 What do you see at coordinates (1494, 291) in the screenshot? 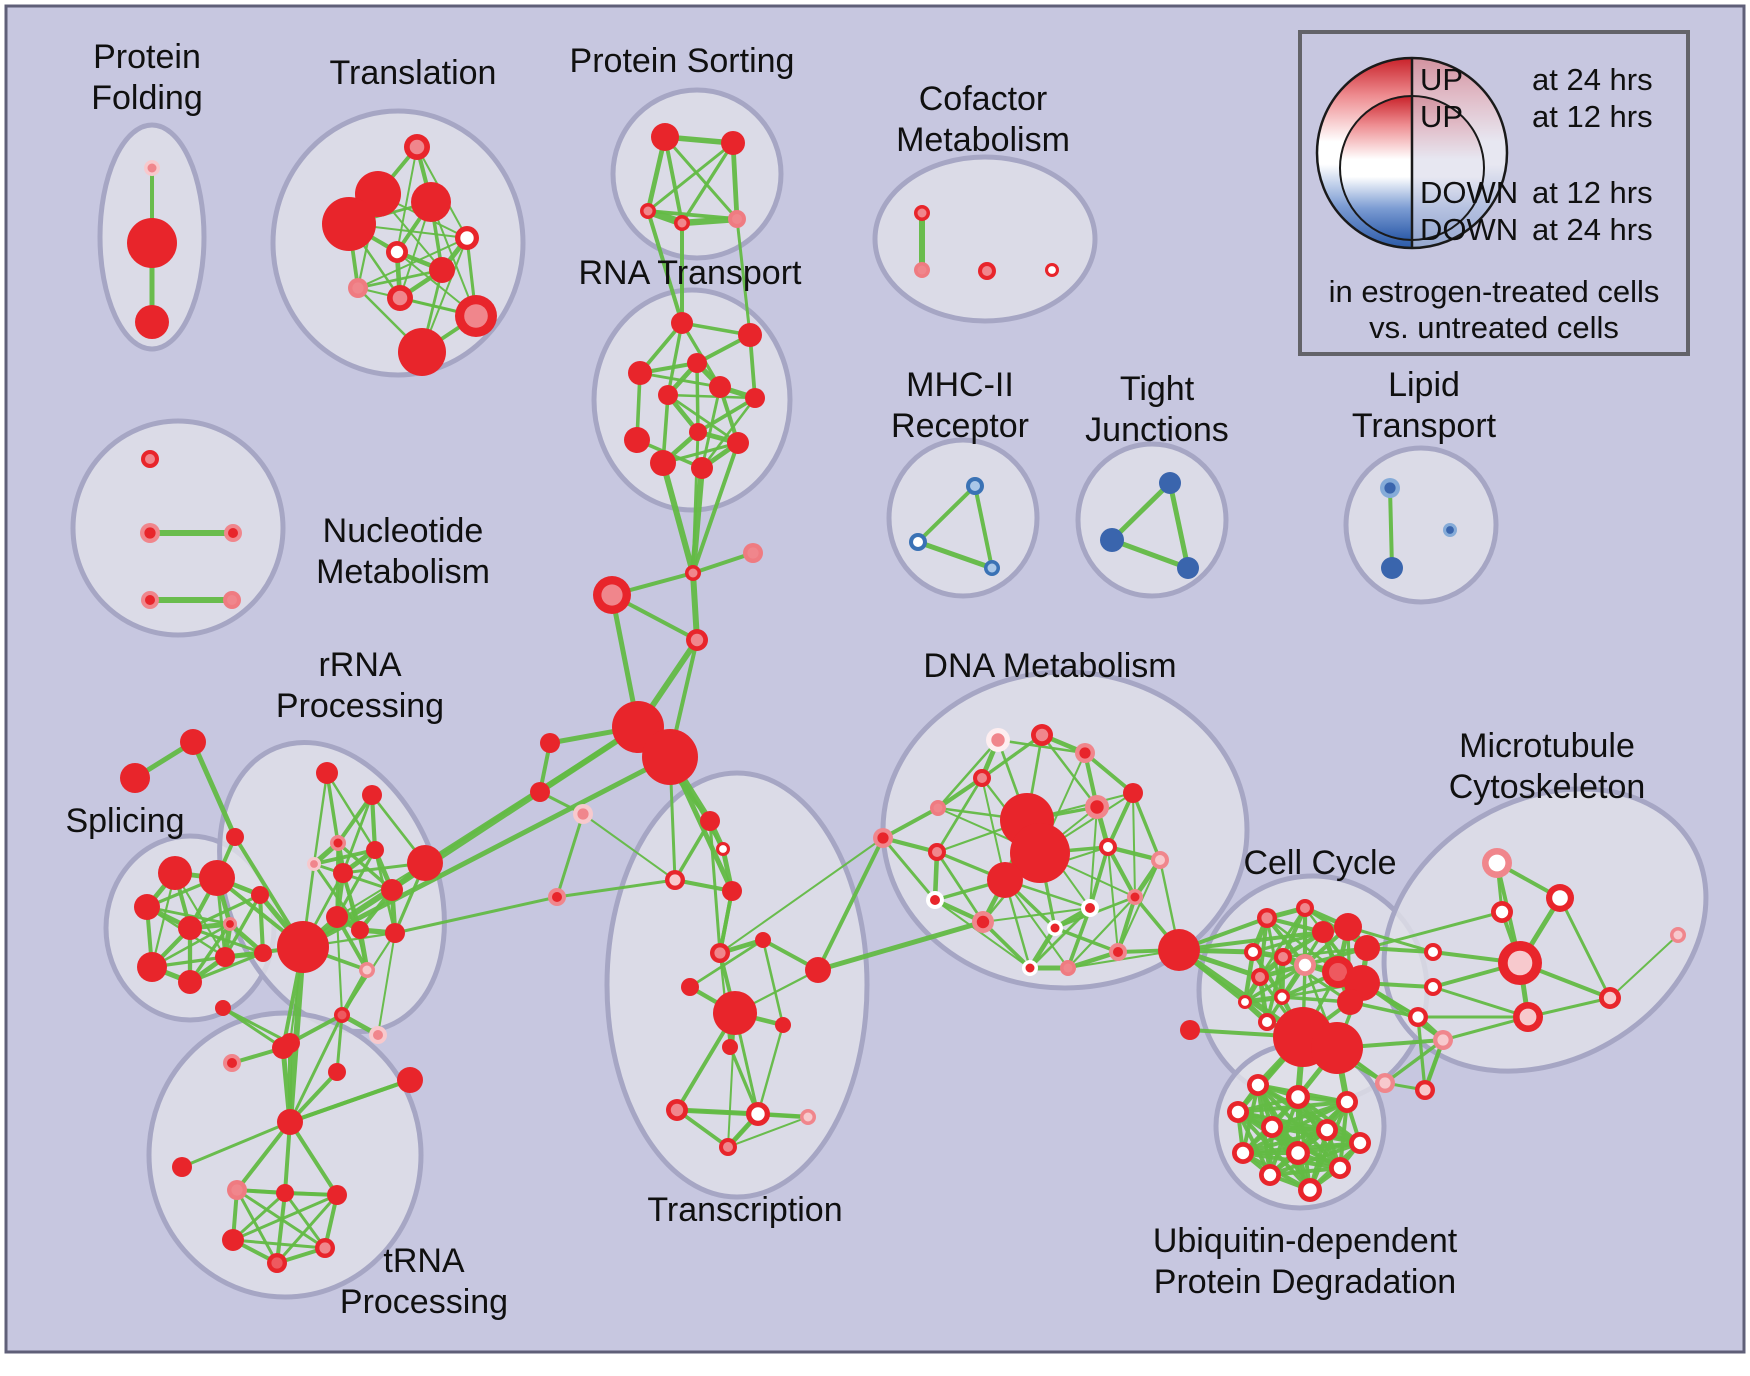
I see `legend-footer-line-0: in estrogen-treated cells` at bounding box center [1494, 291].